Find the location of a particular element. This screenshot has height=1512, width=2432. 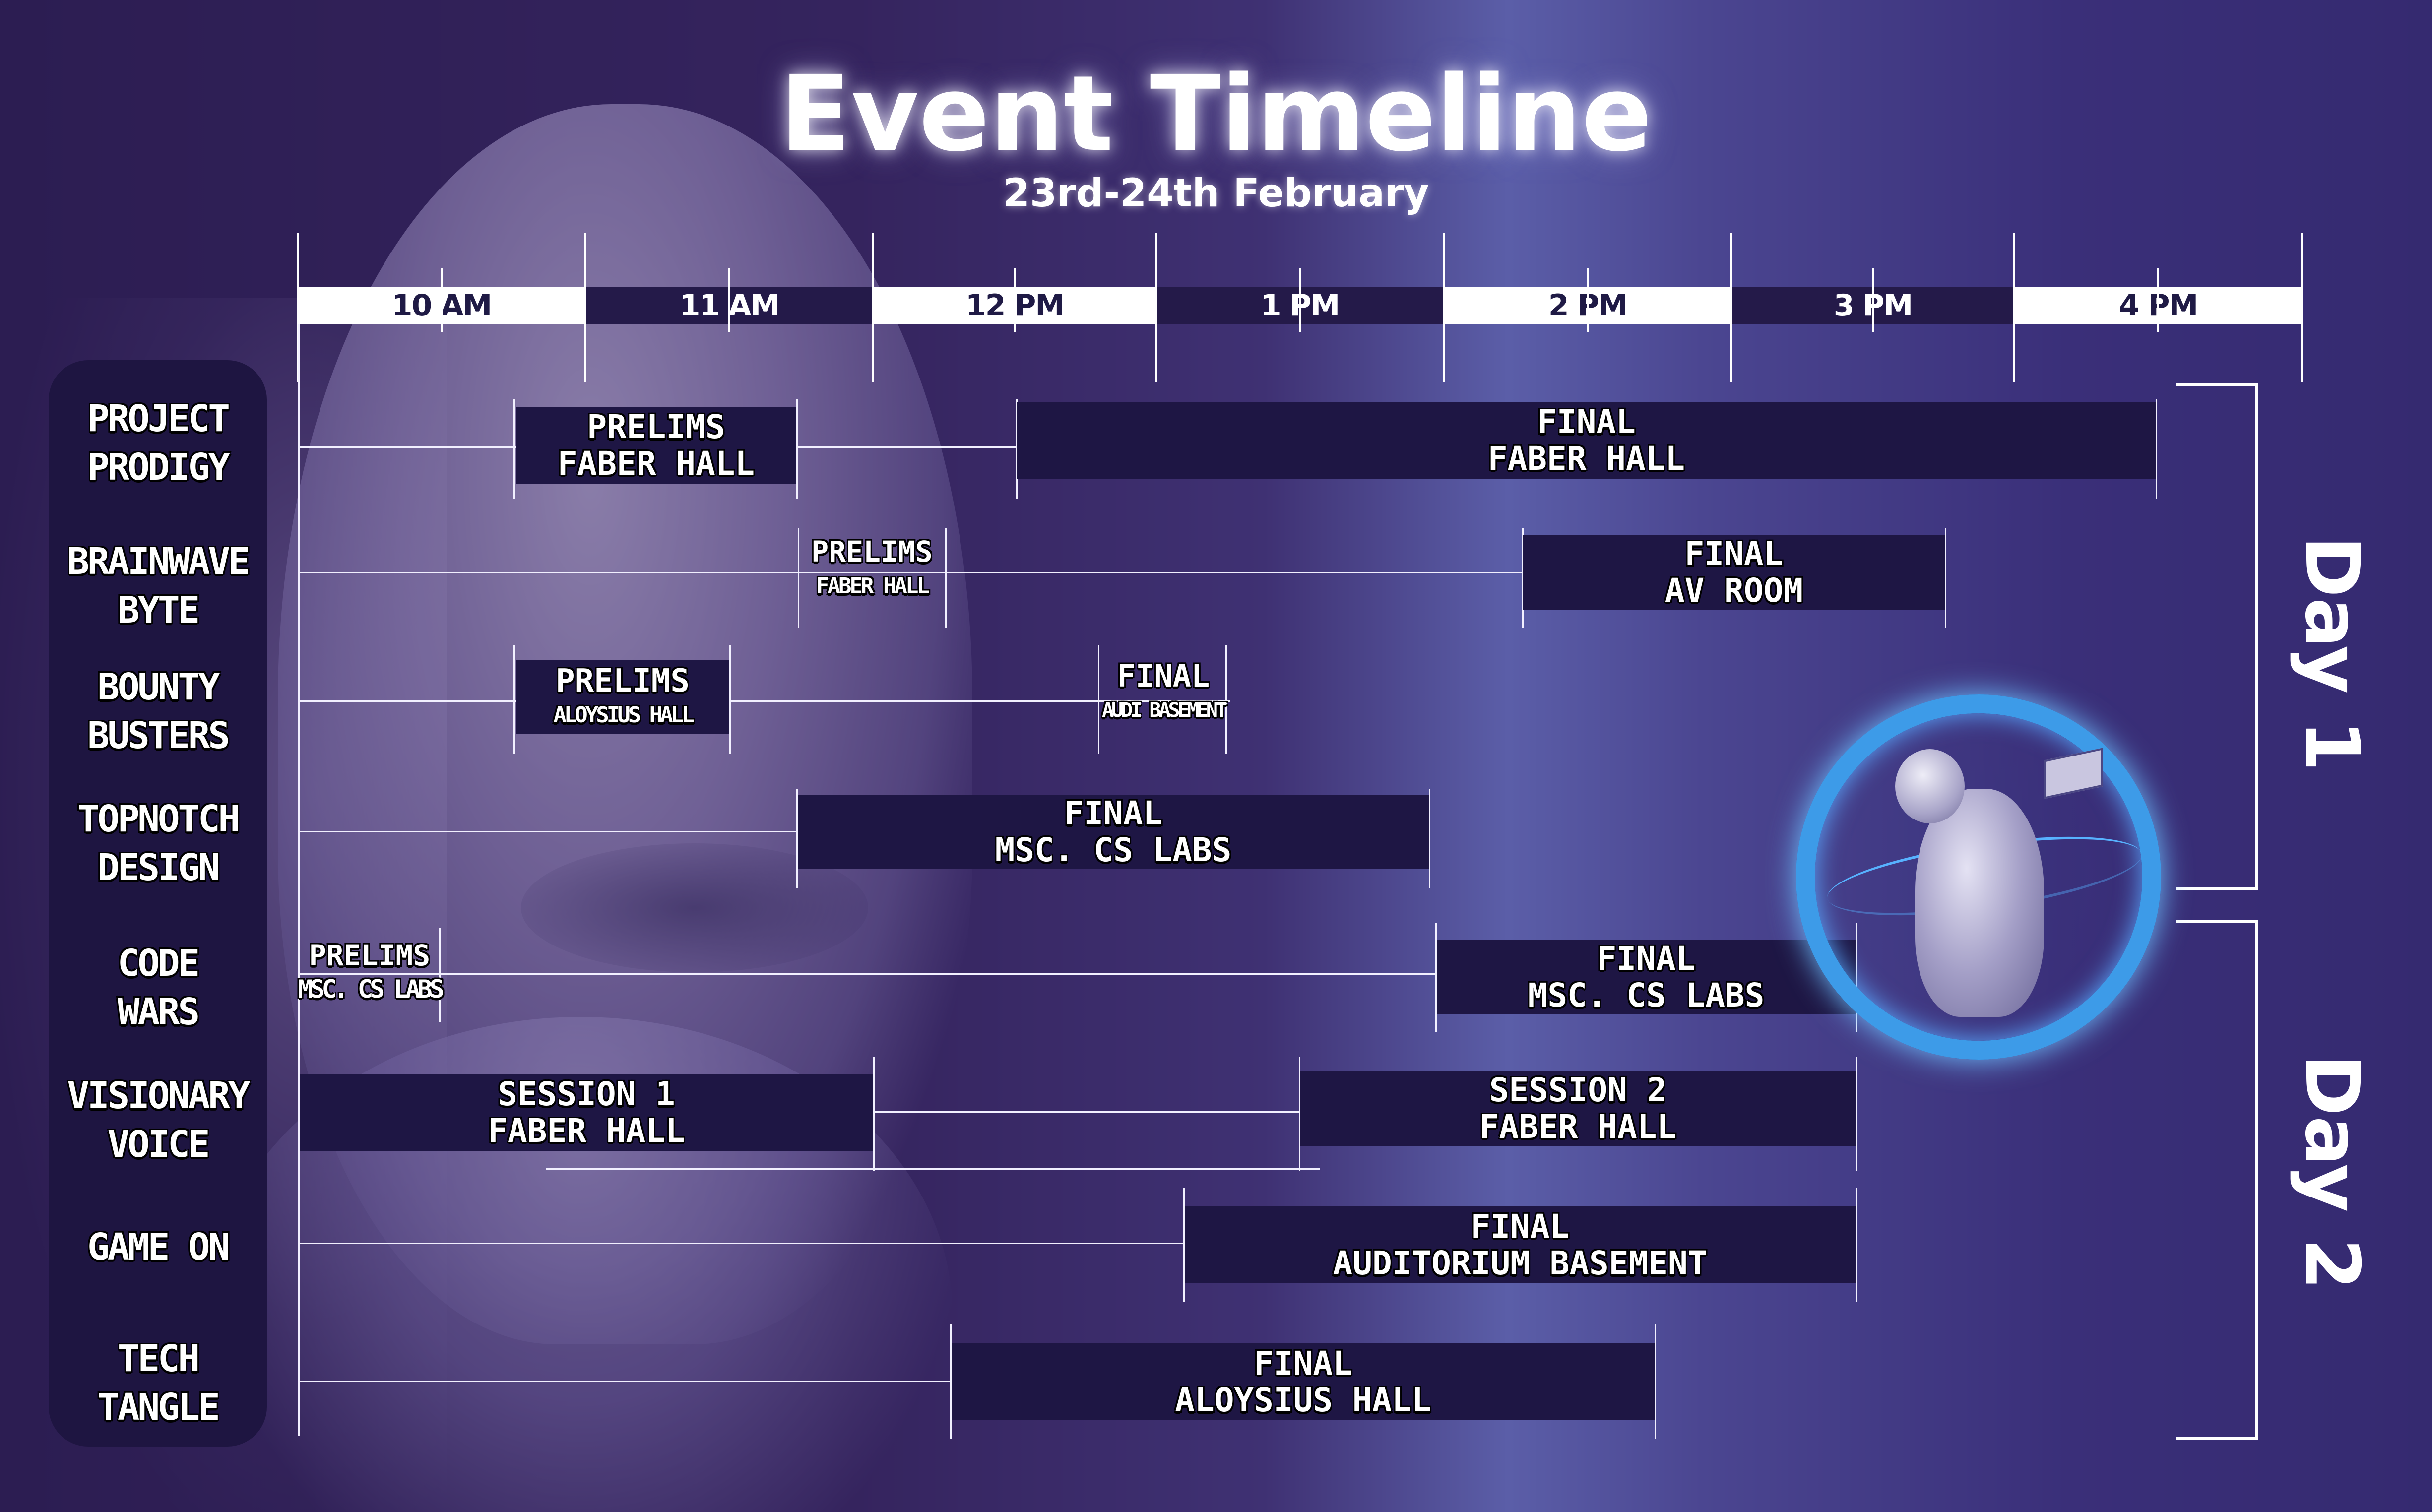

day-2-label: Day 2 is located at coordinates (2332, 1172).